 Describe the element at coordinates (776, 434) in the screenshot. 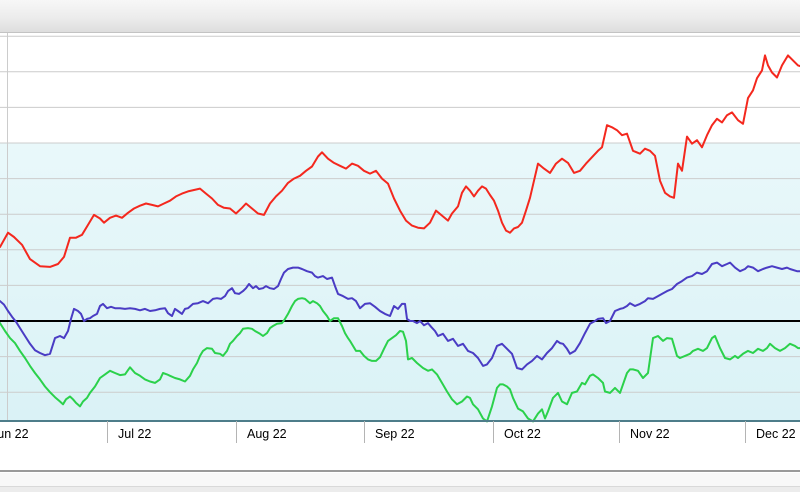

I see `x-axis-label: Dec 22` at that location.